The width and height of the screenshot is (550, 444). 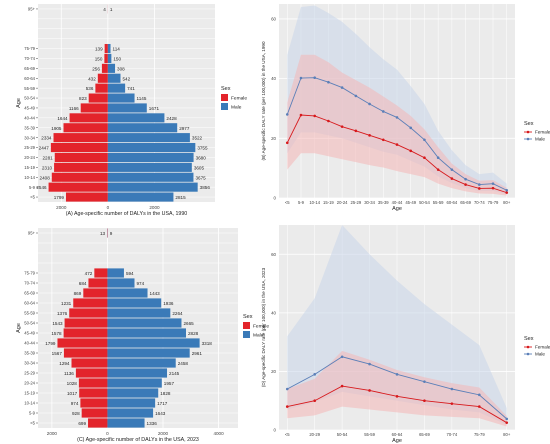 What do you see at coordinates (507, 434) in the screenshot?
I see `x-tick-label: 80+` at bounding box center [507, 434].